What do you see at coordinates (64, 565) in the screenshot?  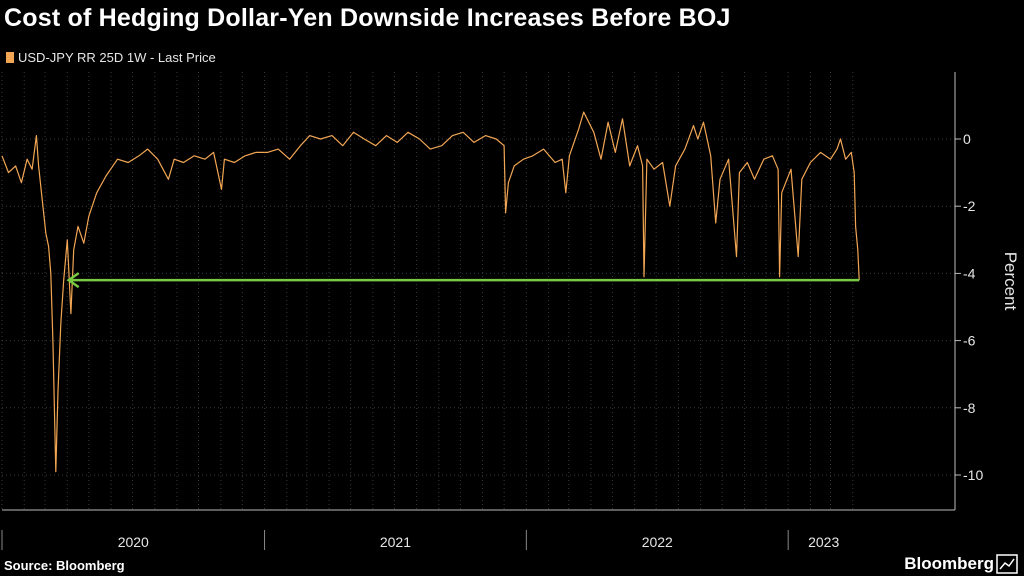 I see `source-note: Source: Bloomberg` at bounding box center [64, 565].